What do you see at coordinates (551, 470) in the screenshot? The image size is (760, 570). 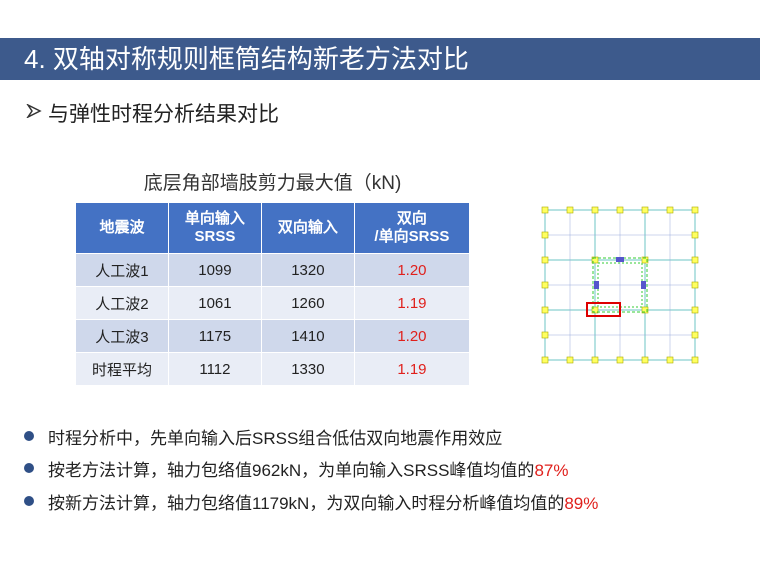 I see `bullet-highlight: 87%` at bounding box center [551, 470].